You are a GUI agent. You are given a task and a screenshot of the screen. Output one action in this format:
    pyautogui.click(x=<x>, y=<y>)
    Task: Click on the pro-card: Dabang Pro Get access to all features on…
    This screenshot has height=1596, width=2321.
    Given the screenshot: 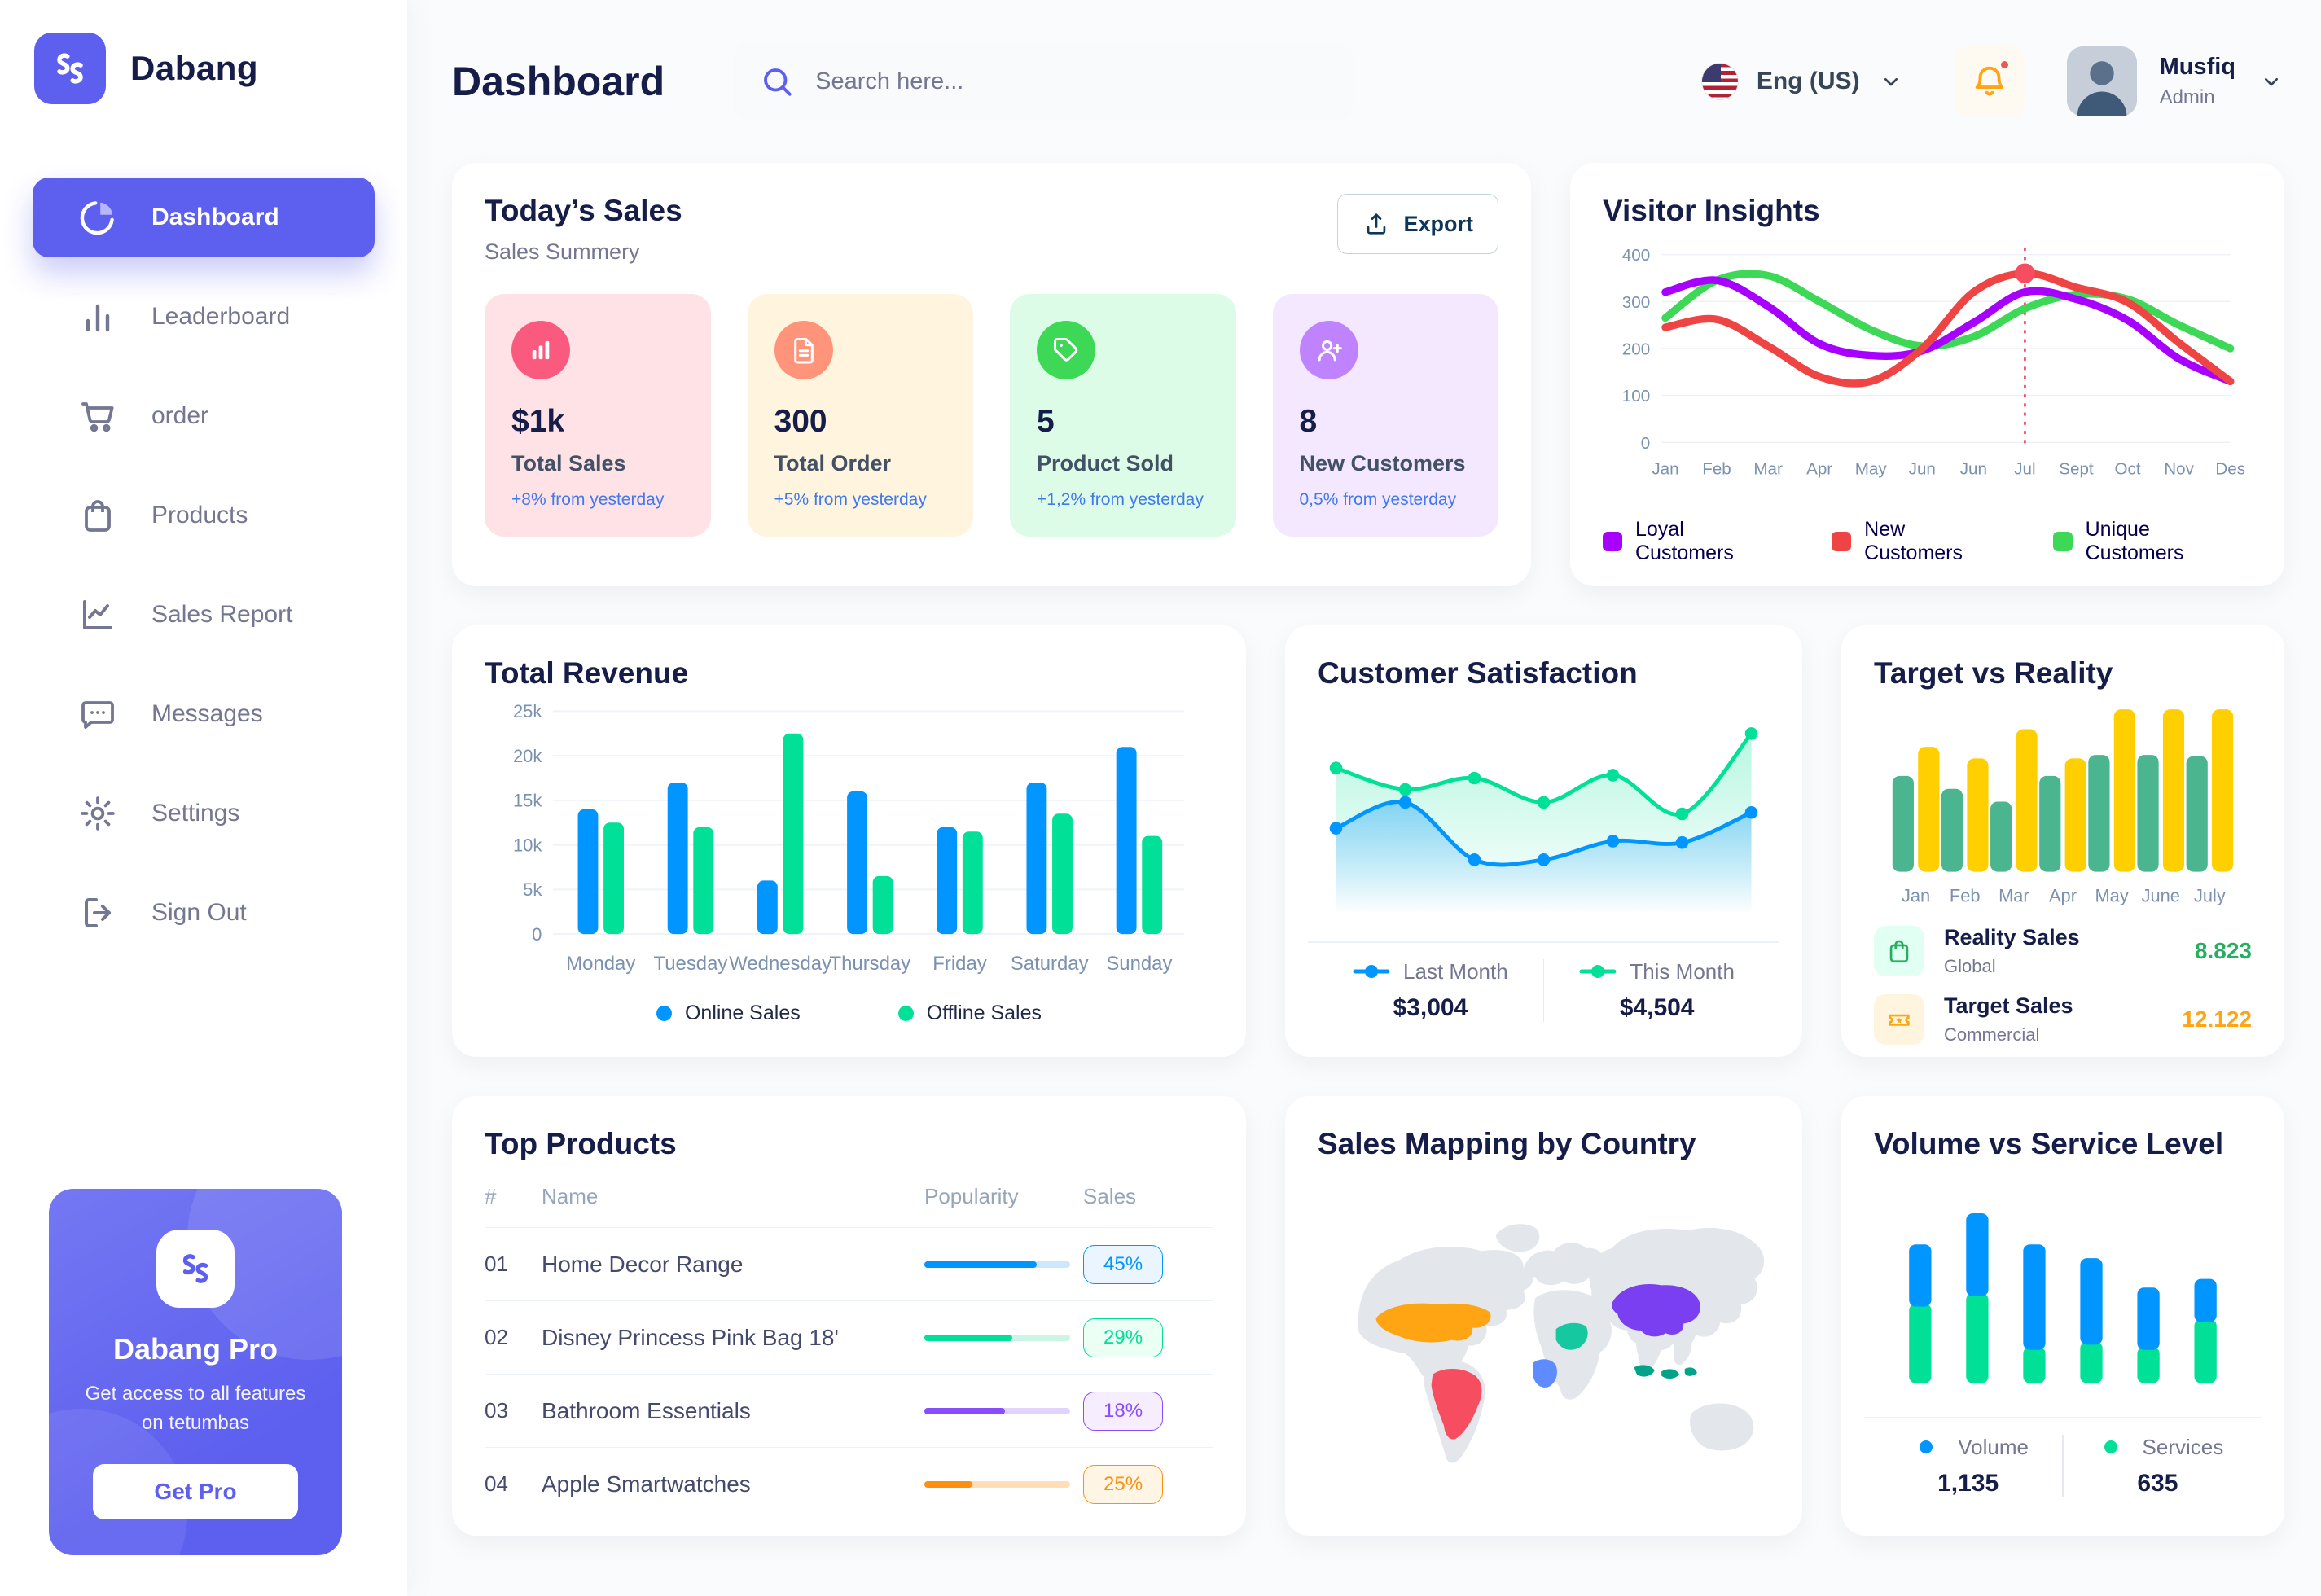 What is the action you would take?
    pyautogui.click(x=195, y=1372)
    